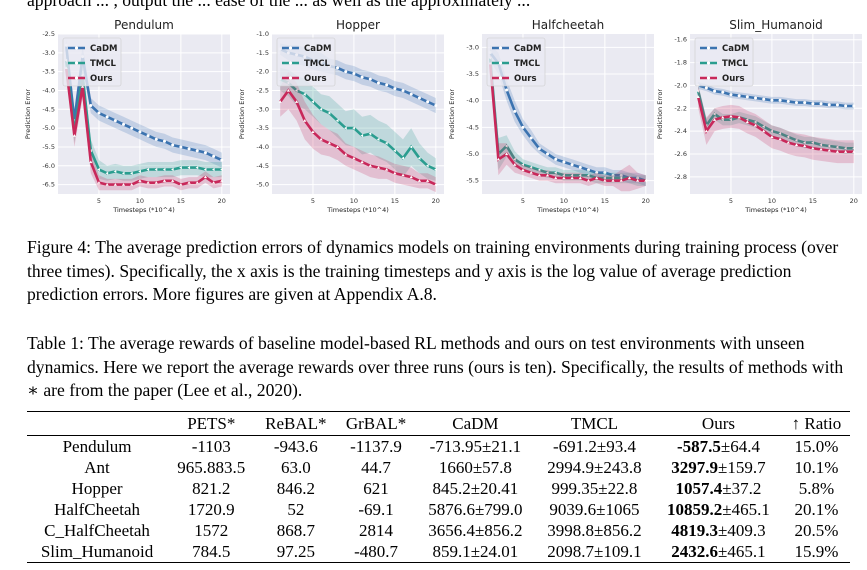 The image size is (867, 570). What do you see at coordinates (718, 552) in the screenshot?
I see `cell-ours: 2432.6±465.1` at bounding box center [718, 552].